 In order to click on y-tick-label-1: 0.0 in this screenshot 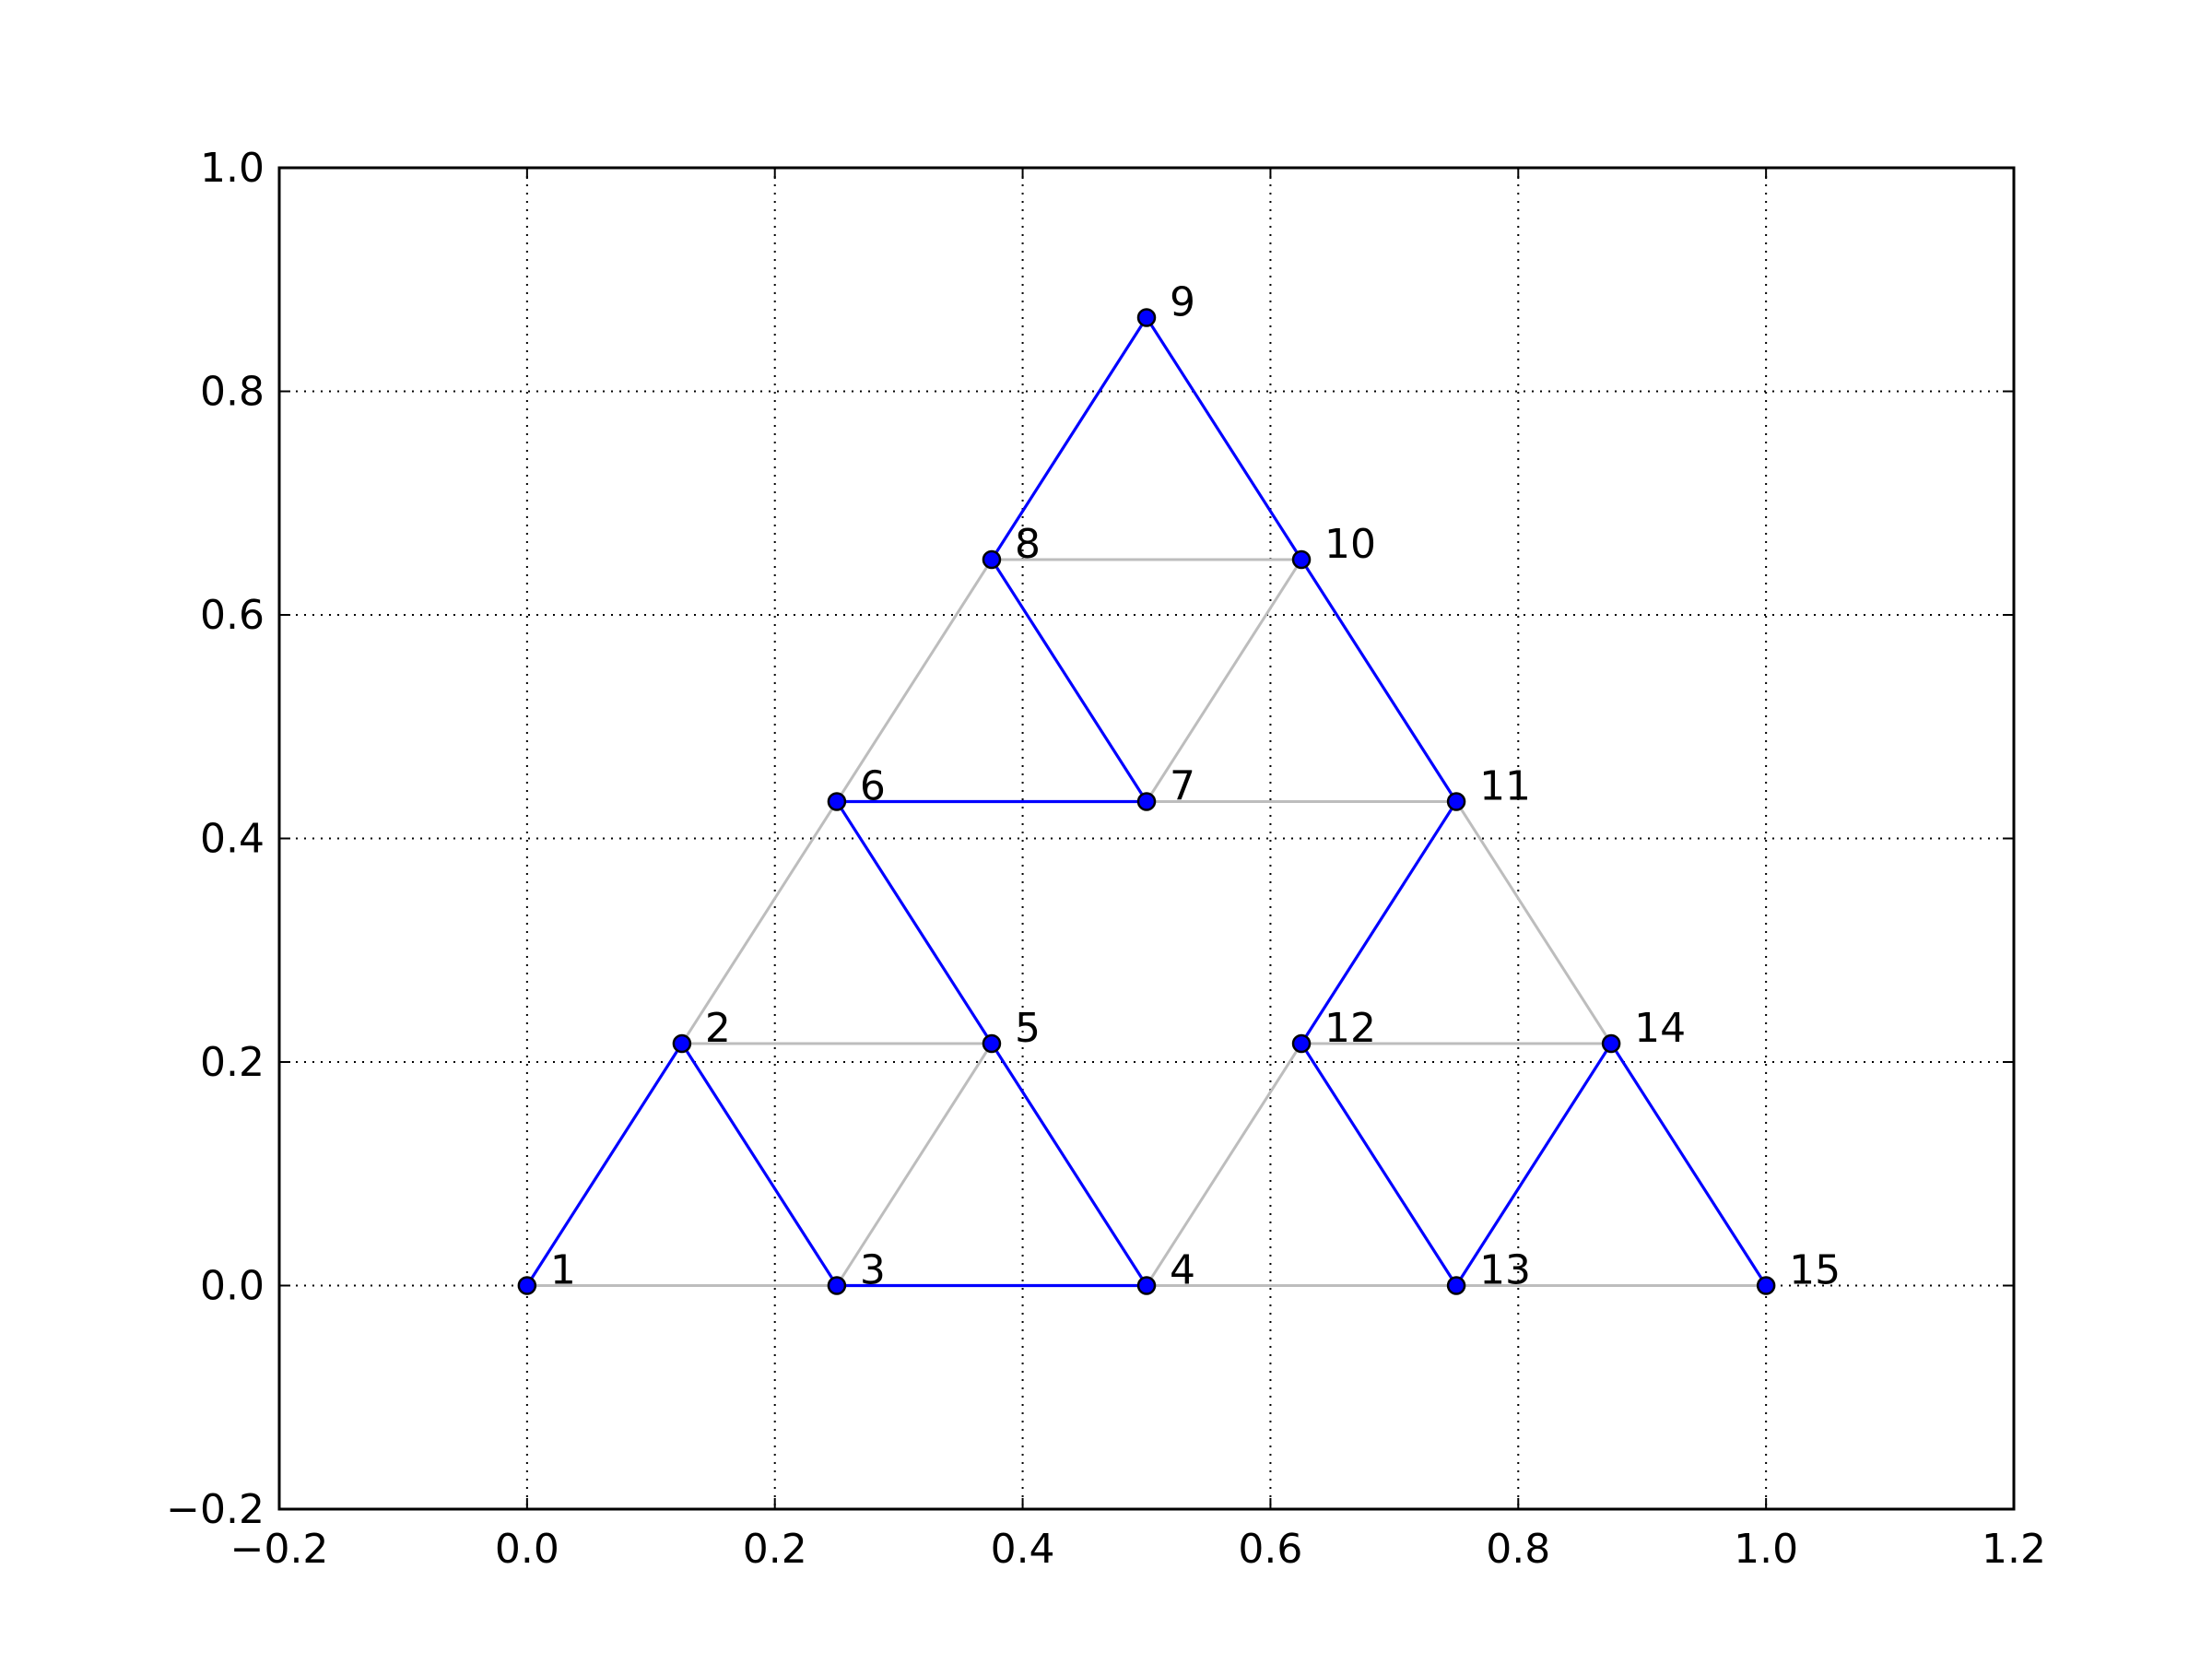, I will do `click(232, 1286)`.